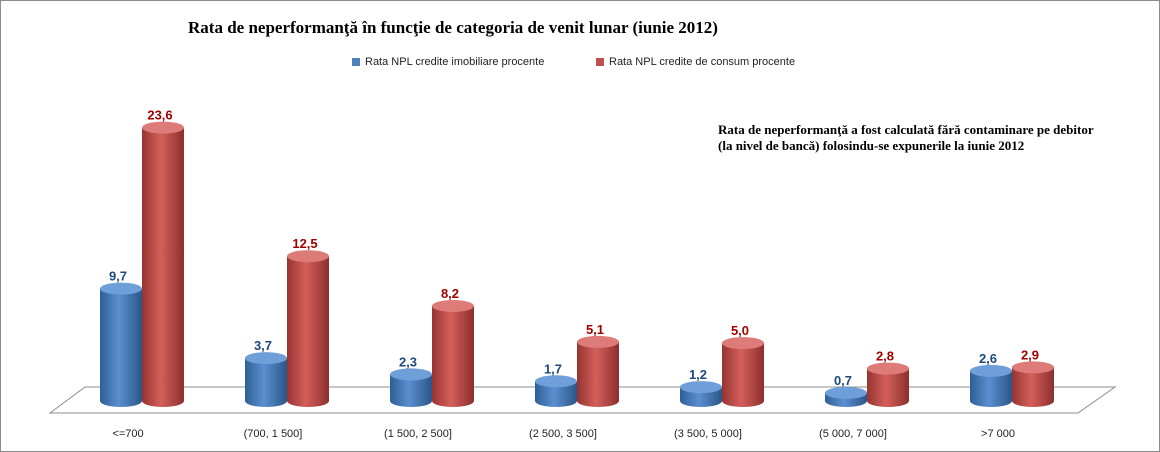 The height and width of the screenshot is (452, 1160). What do you see at coordinates (563, 434) in the screenshot?
I see `x-tick-label-3: (2 500, 3 500]` at bounding box center [563, 434].